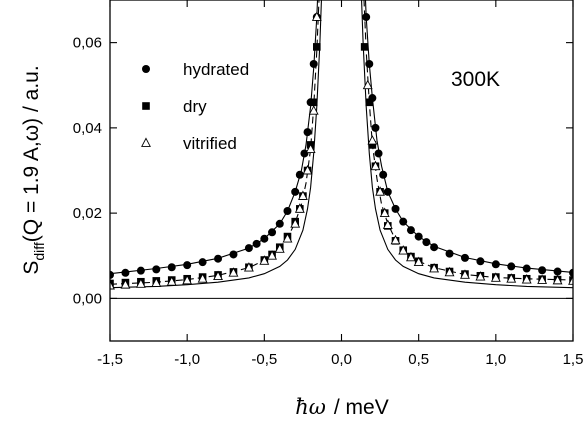  What do you see at coordinates (87, 43) in the screenshot?
I see `y-tick-label: 0,06` at bounding box center [87, 43].